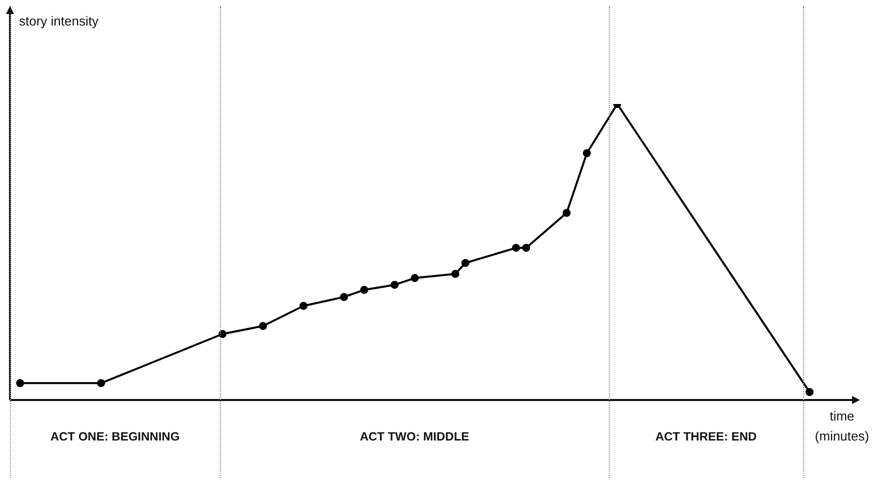 Image resolution: width=878 pixels, height=480 pixels. What do you see at coordinates (415, 436) in the screenshot?
I see `text: ACT TWO: MIDDLE` at bounding box center [415, 436].